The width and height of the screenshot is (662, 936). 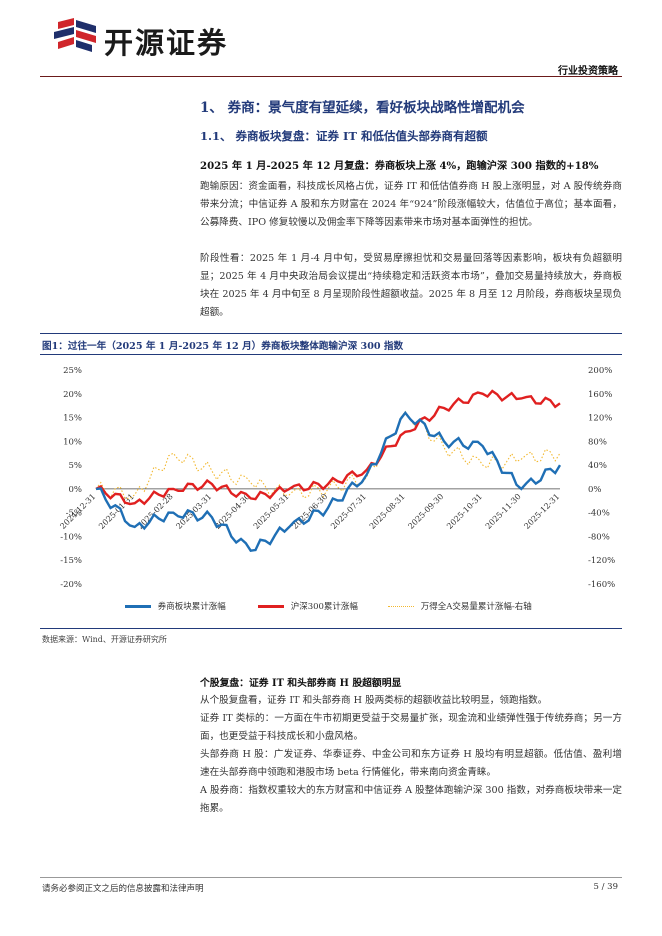 I want to click on y-right-tick-label: 0%, so click(x=595, y=490).